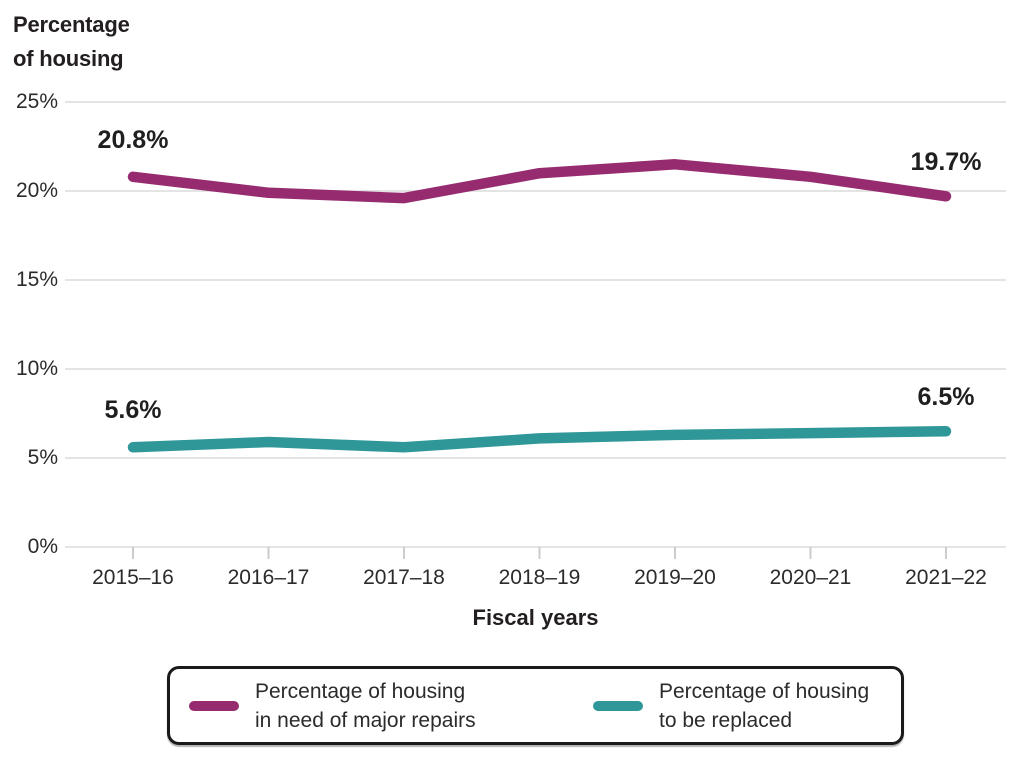 The width and height of the screenshot is (1024, 758). Describe the element at coordinates (675, 577) in the screenshot. I see `x-axis-tick-label: 2019–20` at that location.